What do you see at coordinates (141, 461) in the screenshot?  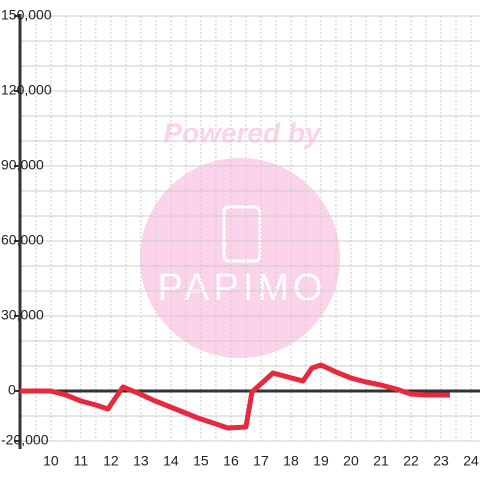 I see `x-tick-label: 13` at bounding box center [141, 461].